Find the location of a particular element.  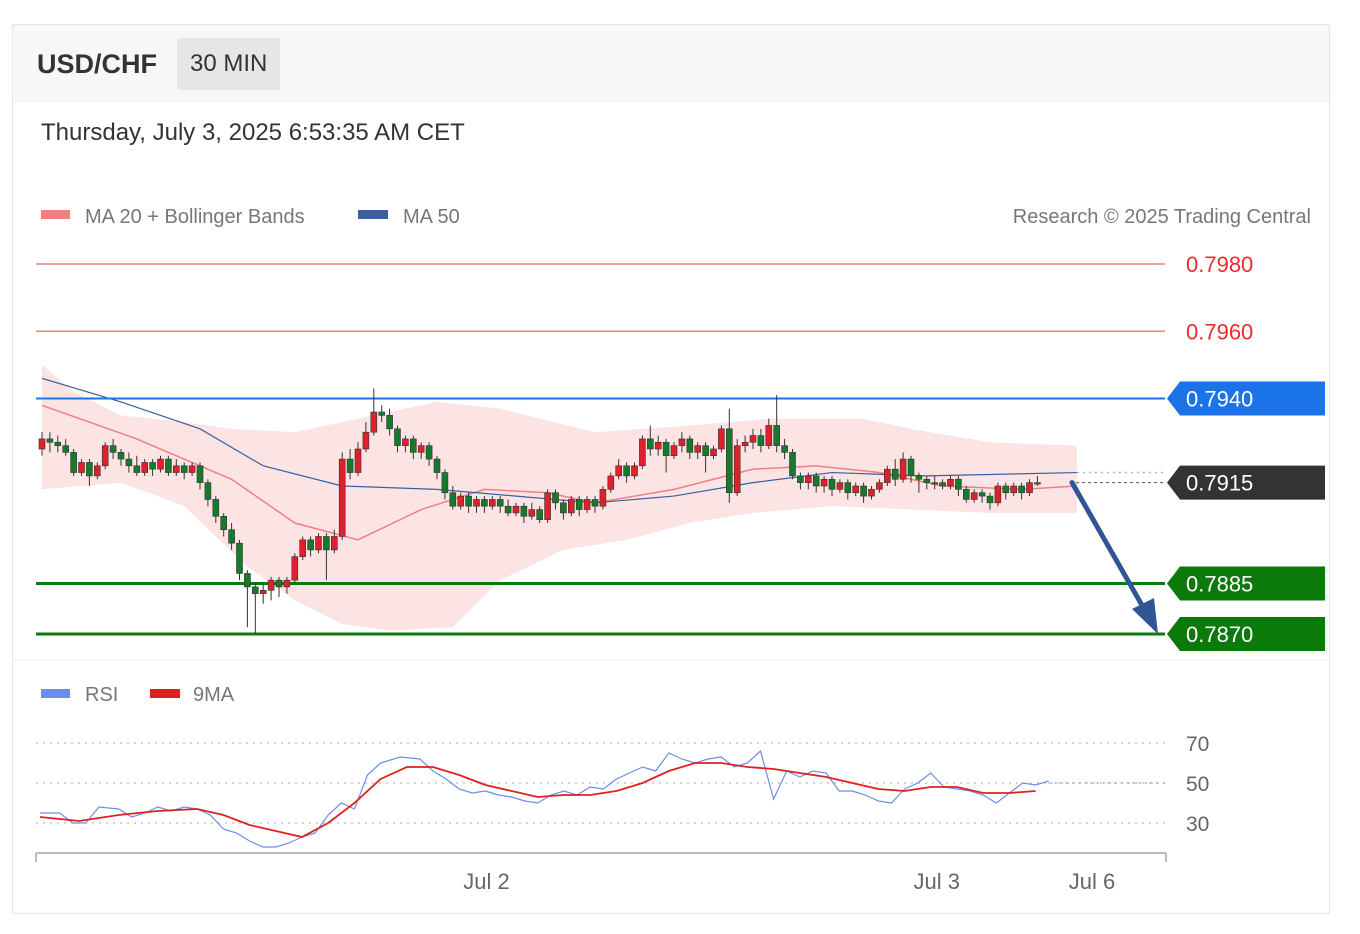

rsi-ma-legend-swatch is located at coordinates (165, 693).